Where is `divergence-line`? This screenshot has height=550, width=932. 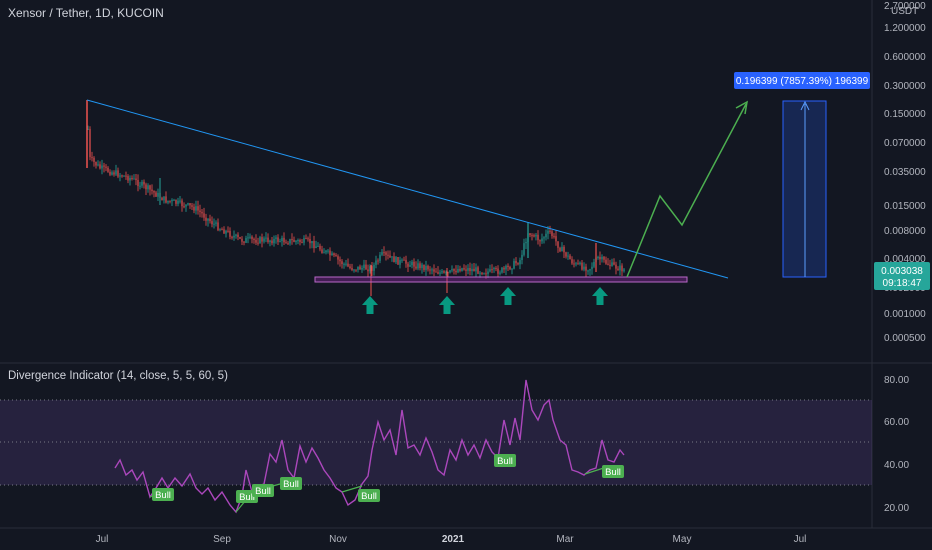
divergence-line is located at coordinates (352, 489).